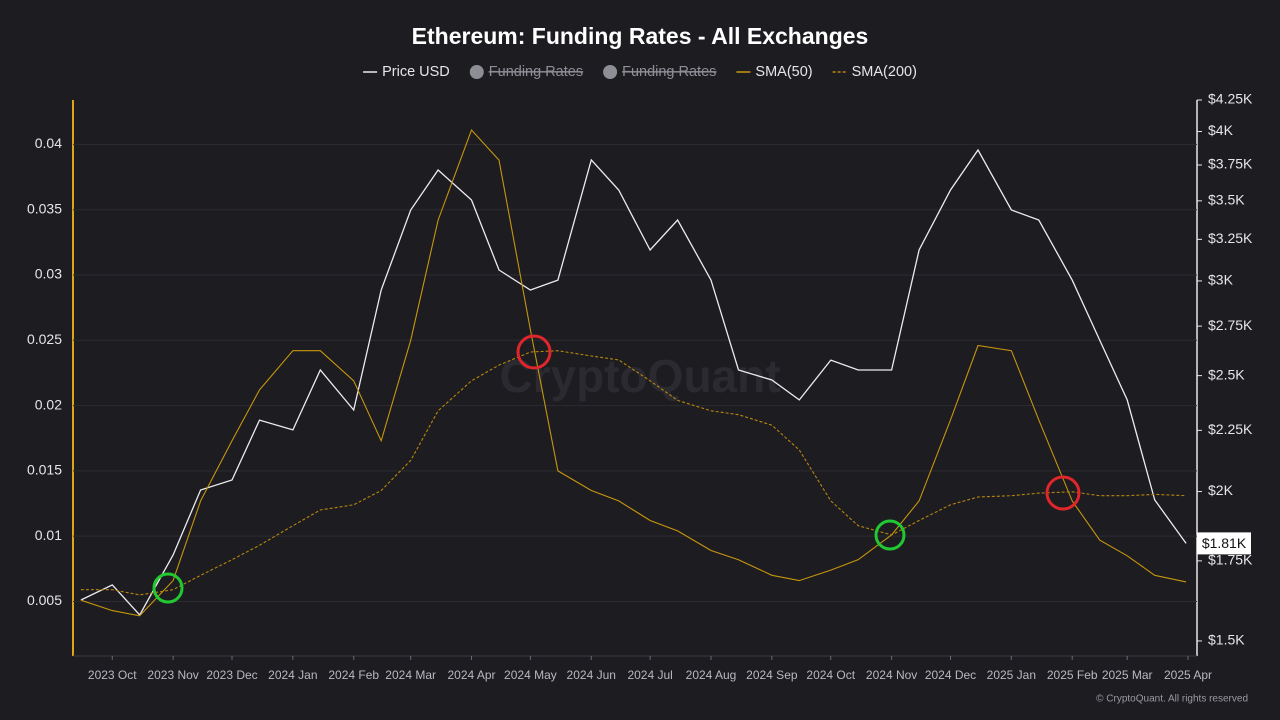 Image resolution: width=1280 pixels, height=720 pixels. What do you see at coordinates (711, 675) in the screenshot?
I see `x-tick-label: 2024 Aug` at bounding box center [711, 675].